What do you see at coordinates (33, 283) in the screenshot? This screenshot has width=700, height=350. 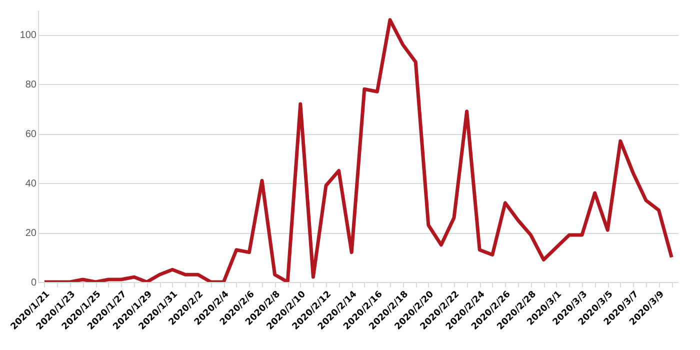 I see `y-tick-label: 0` at bounding box center [33, 283].